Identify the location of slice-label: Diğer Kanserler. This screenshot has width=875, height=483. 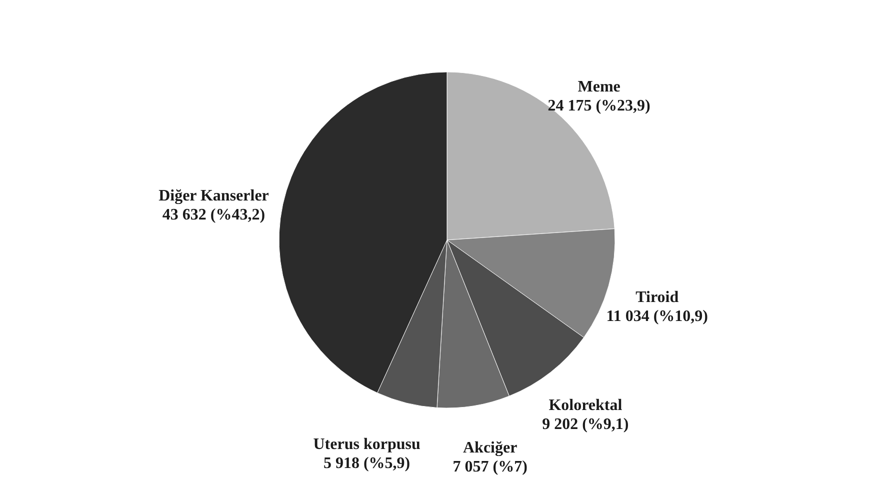
(213, 195).